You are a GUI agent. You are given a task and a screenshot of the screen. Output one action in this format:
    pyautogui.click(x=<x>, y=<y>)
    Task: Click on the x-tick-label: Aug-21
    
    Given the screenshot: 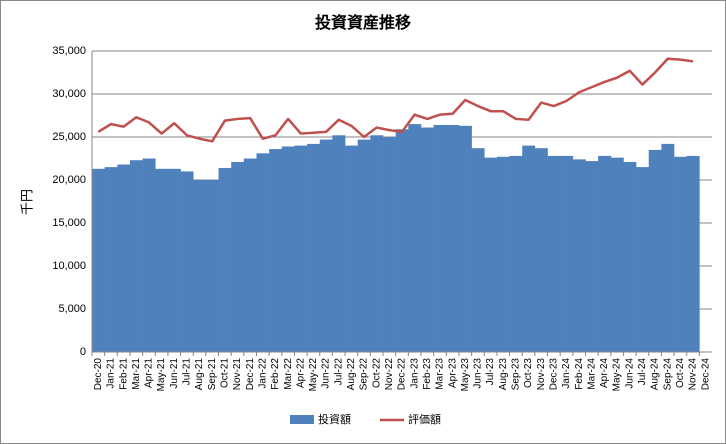 What is the action you would take?
    pyautogui.click(x=199, y=374)
    